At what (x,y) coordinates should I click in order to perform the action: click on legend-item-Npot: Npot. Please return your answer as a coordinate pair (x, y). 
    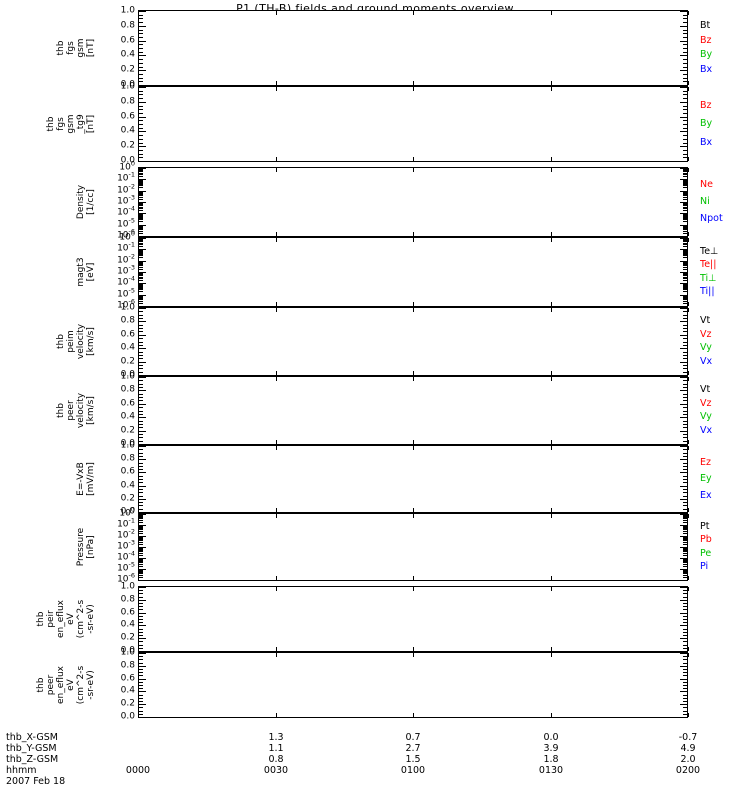
    Looking at the image, I should click on (711, 218).